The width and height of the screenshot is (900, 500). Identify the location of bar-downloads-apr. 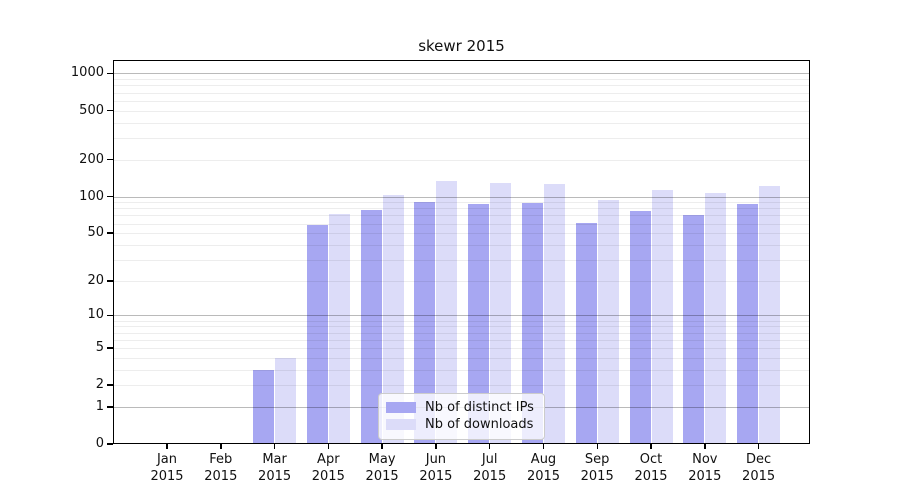
(339, 328).